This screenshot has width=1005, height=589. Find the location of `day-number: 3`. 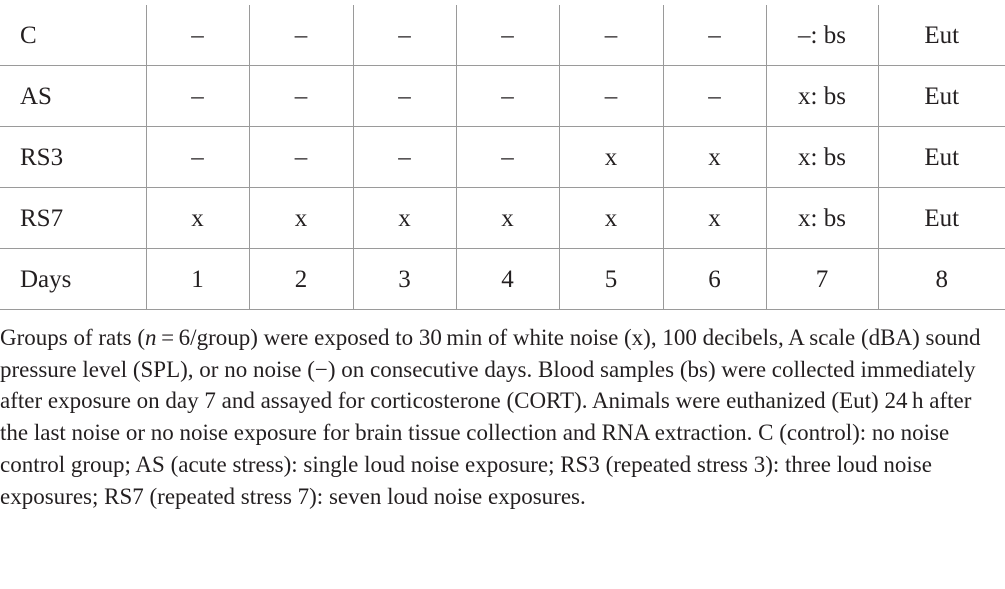

day-number: 3 is located at coordinates (404, 279).